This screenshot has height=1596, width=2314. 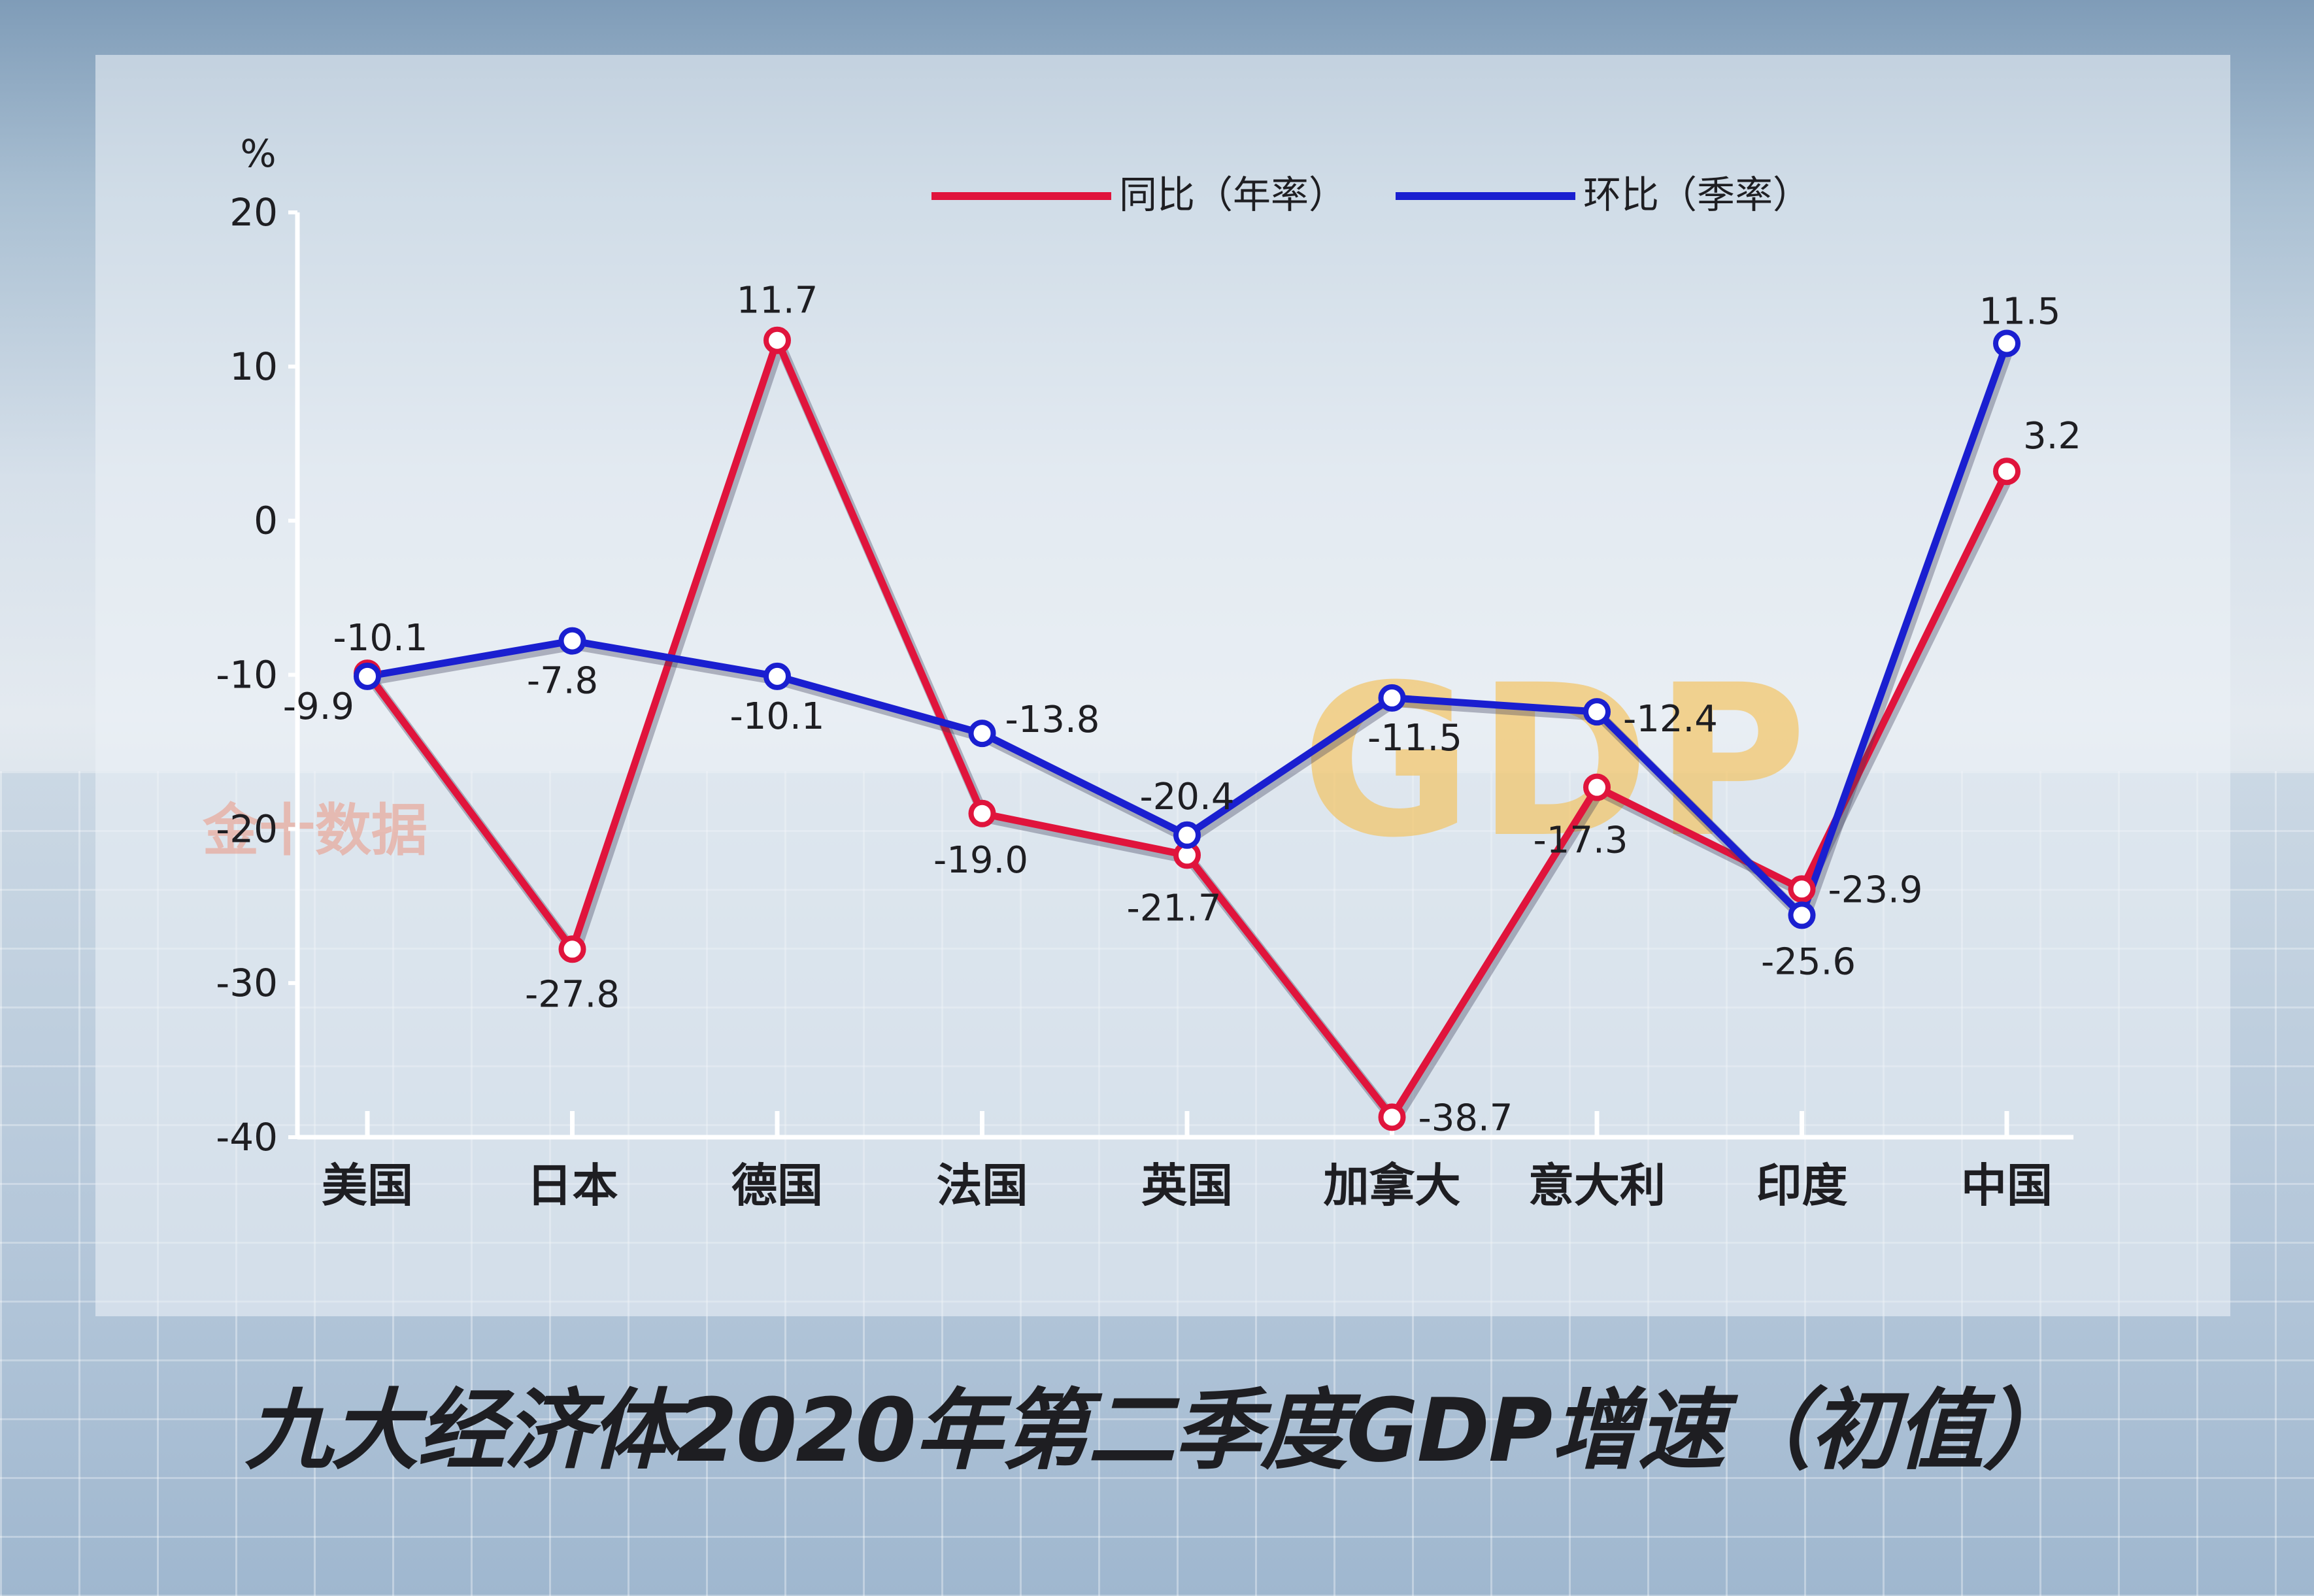 What do you see at coordinates (777, 301) in the screenshot?
I see `data-label: 11.7` at bounding box center [777, 301].